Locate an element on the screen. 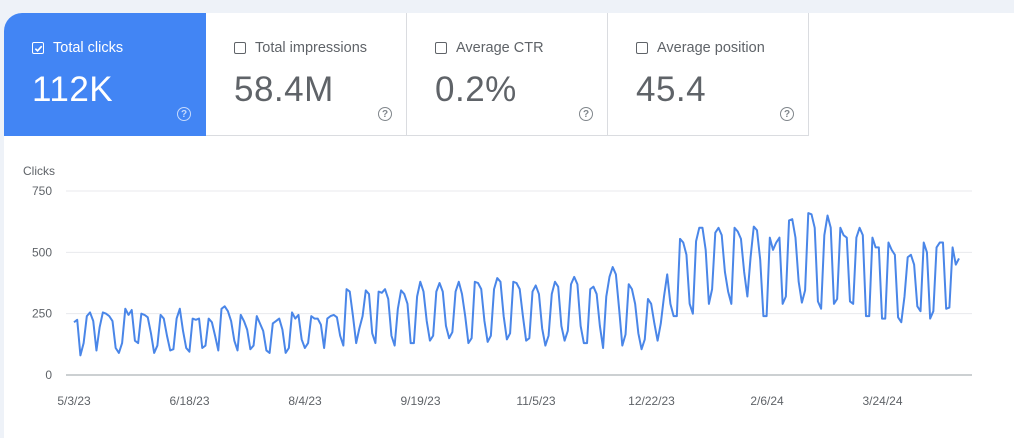  y-tick-labels: 0 250 500 750 is located at coordinates (42, 283).